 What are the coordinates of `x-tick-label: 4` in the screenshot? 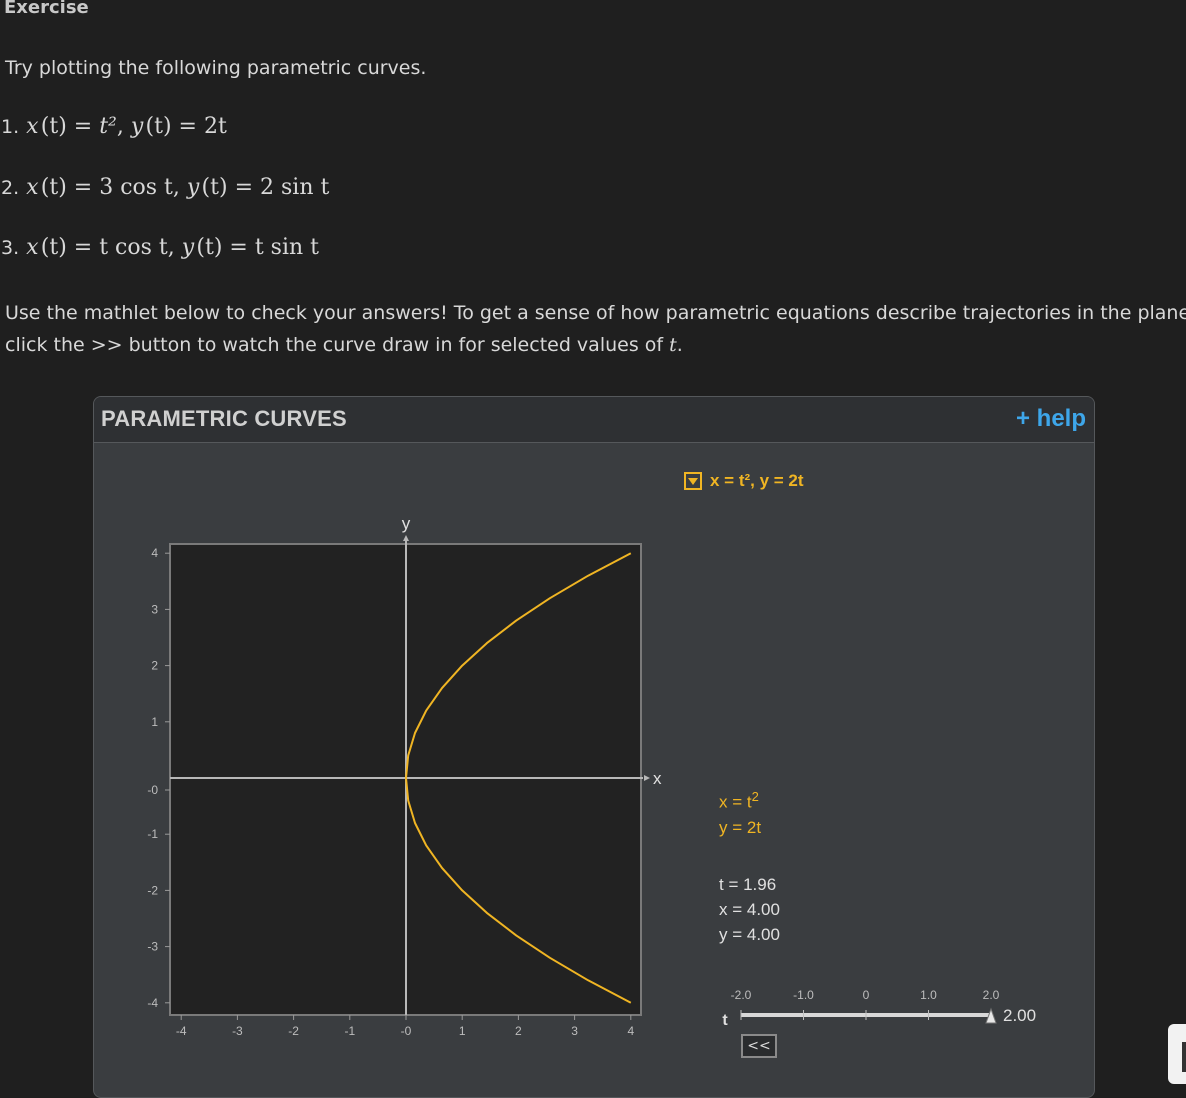 It's located at (630, 1031).